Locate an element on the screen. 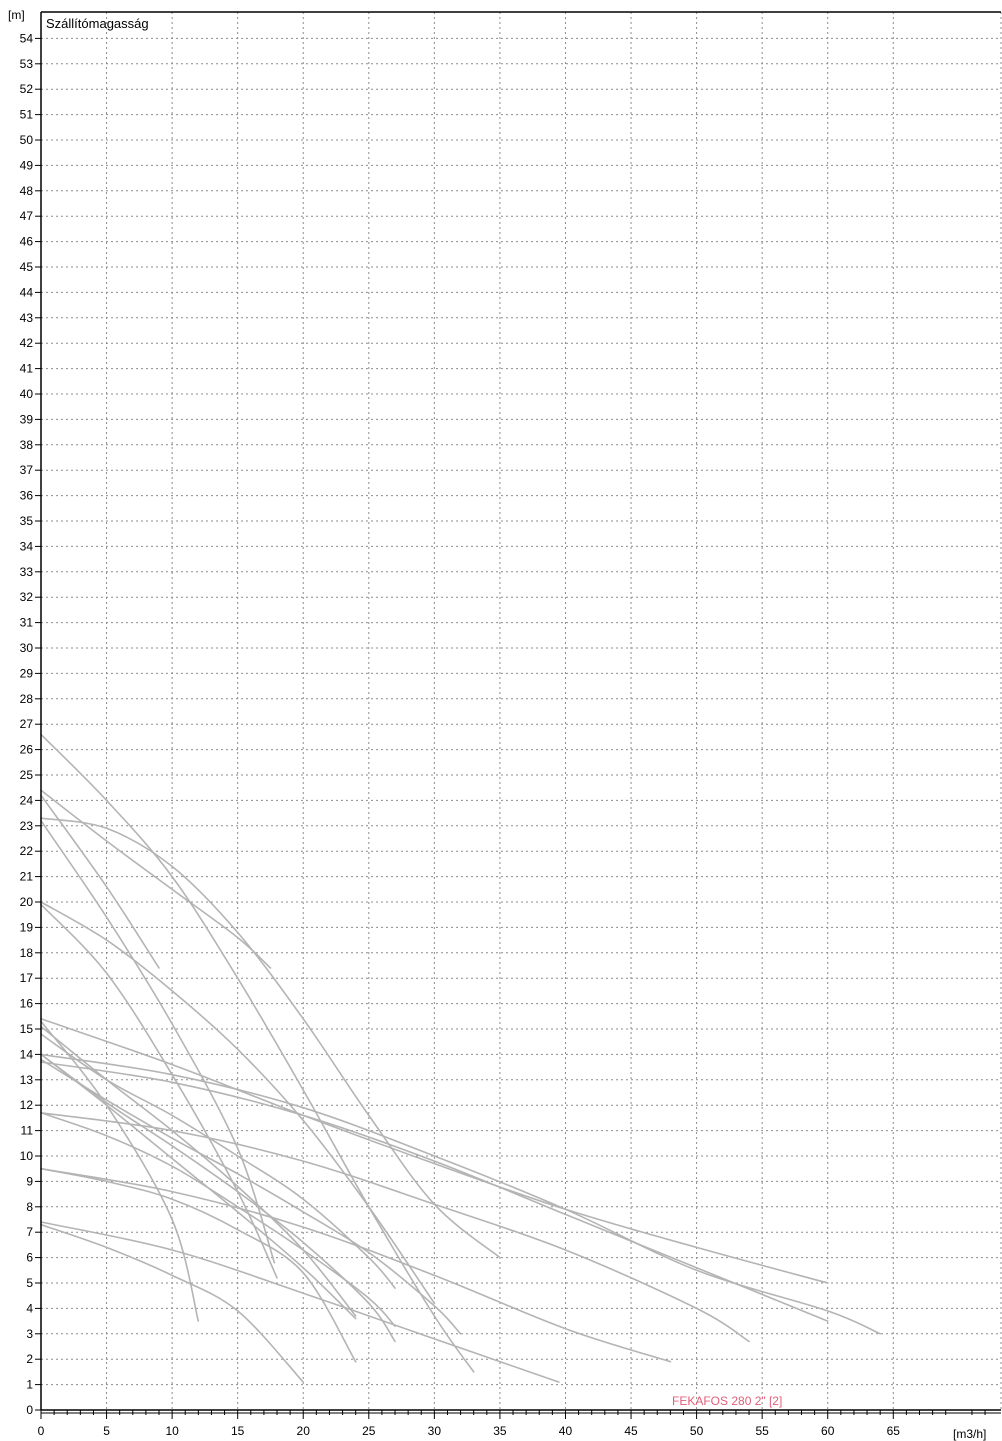 The image size is (1002, 1441). y-tick-label: 34 is located at coordinates (27, 546).